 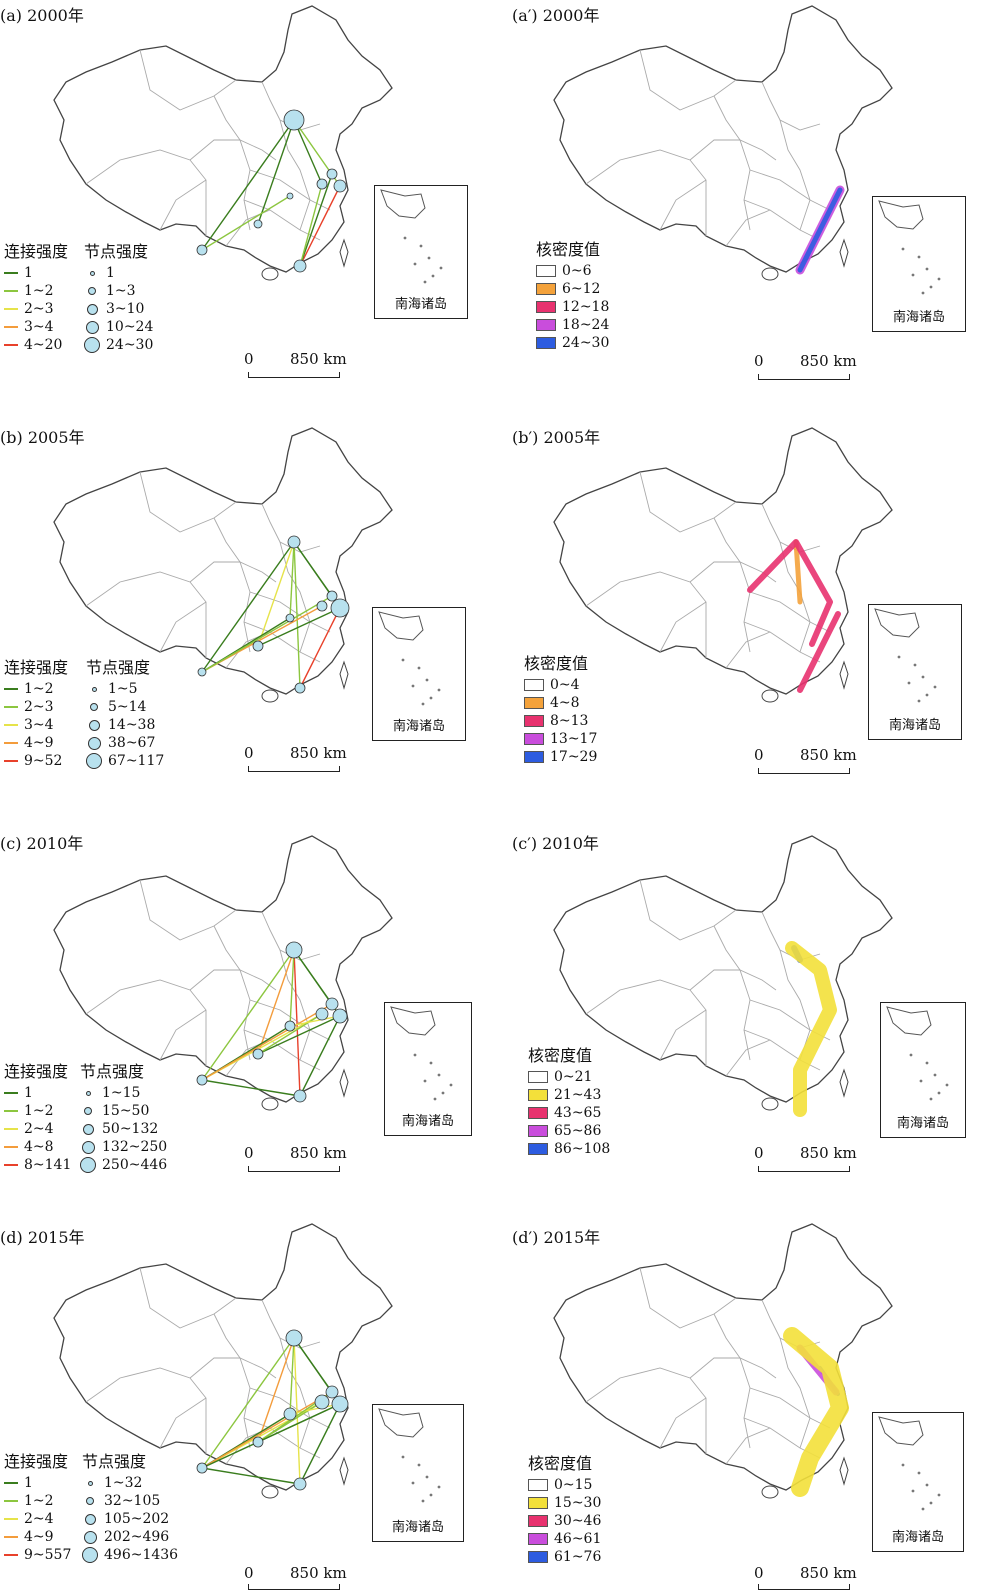 What do you see at coordinates (573, 1077) in the screenshot?
I see `legend-label: 0~21` at bounding box center [573, 1077].